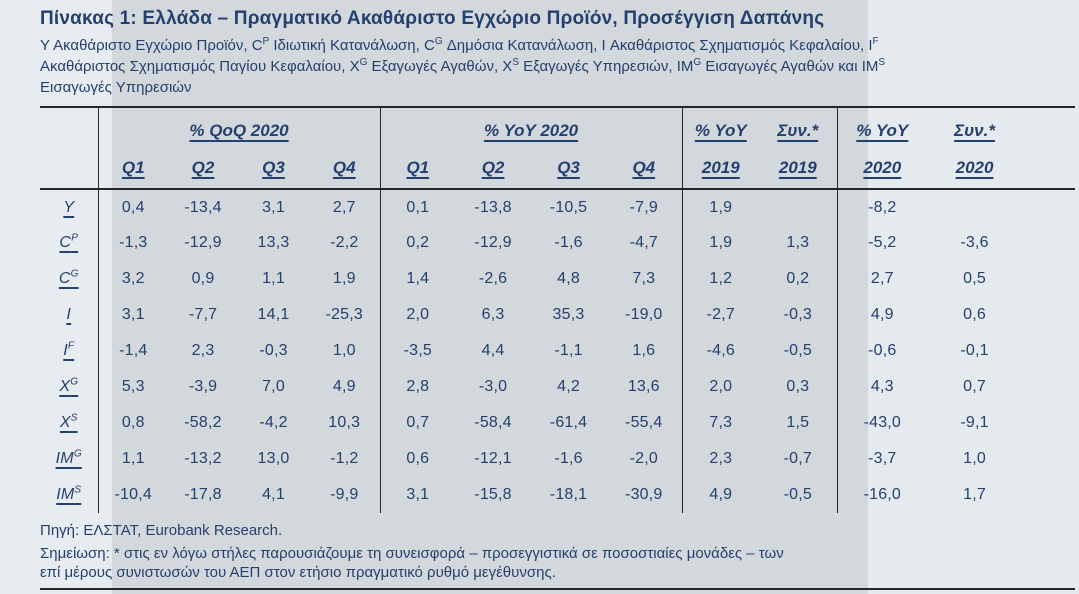 The height and width of the screenshot is (594, 1079). I want to click on data-cell: -58,4, so click(493, 422).